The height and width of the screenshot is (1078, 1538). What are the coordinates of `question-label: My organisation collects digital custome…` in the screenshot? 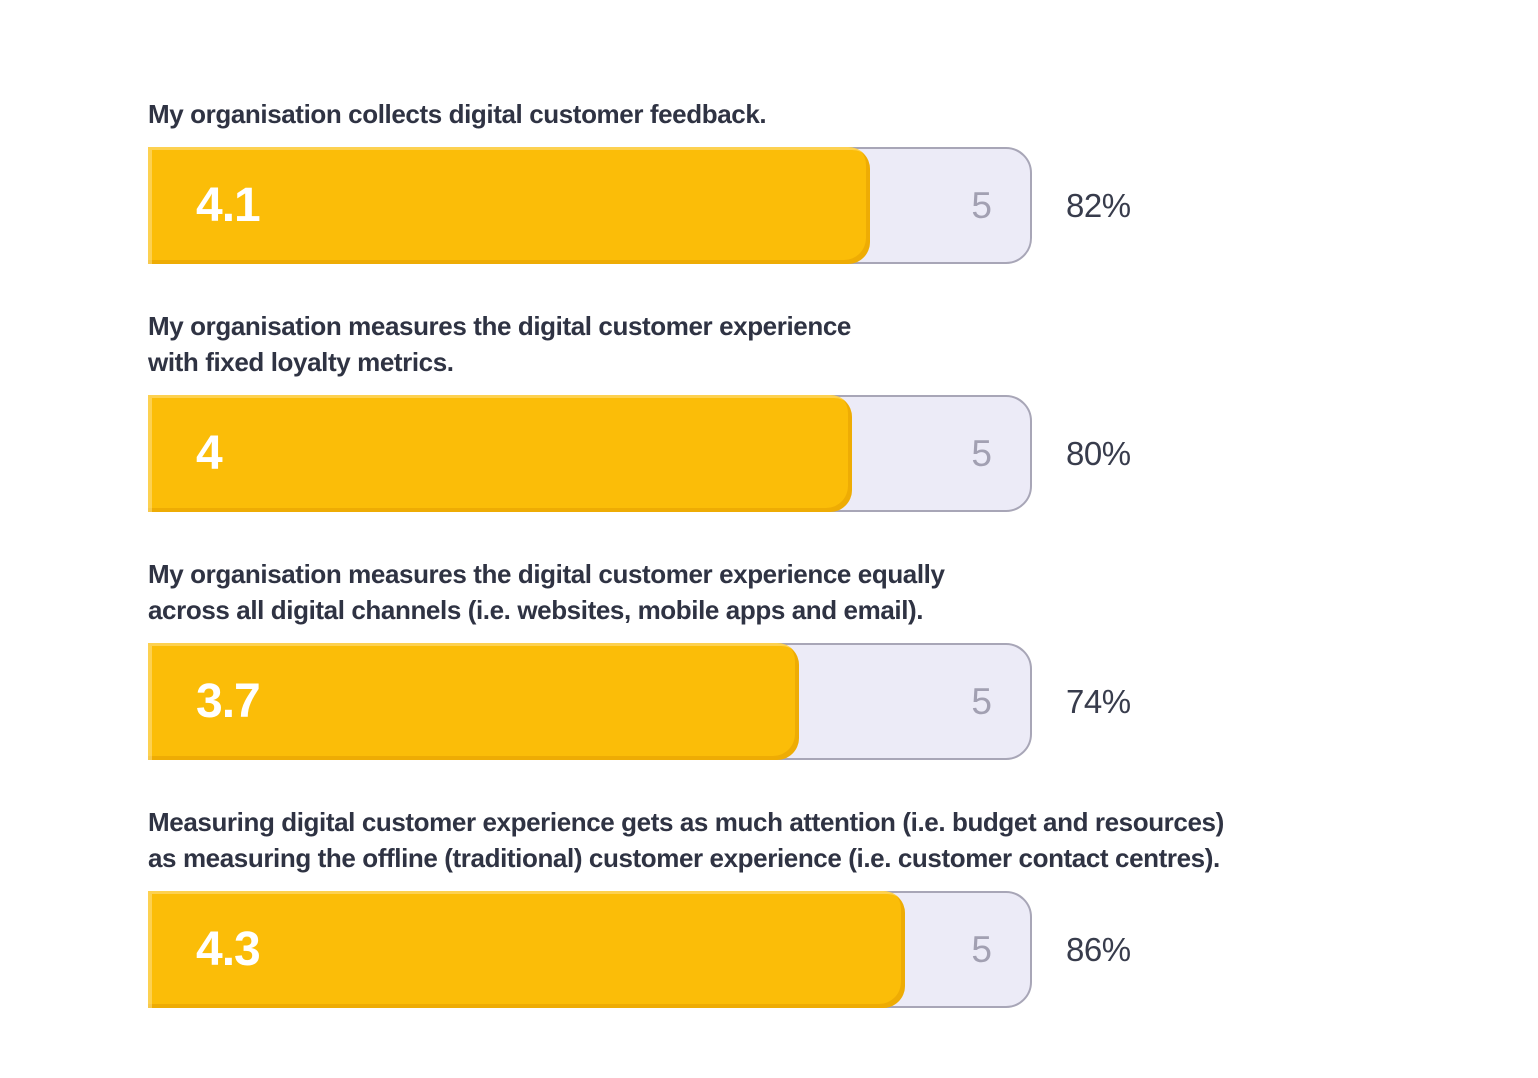 It's located at (818, 114).